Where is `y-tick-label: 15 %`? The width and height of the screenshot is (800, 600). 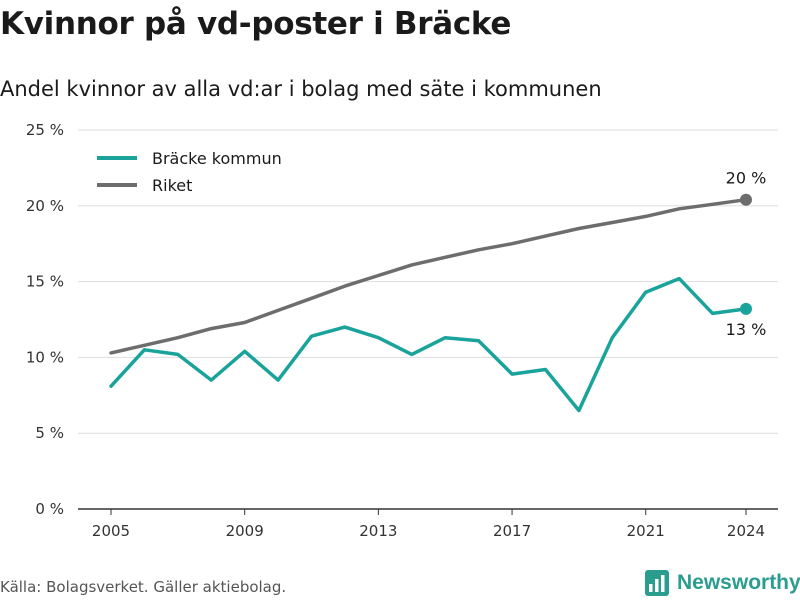
y-tick-label: 15 % is located at coordinates (45, 282).